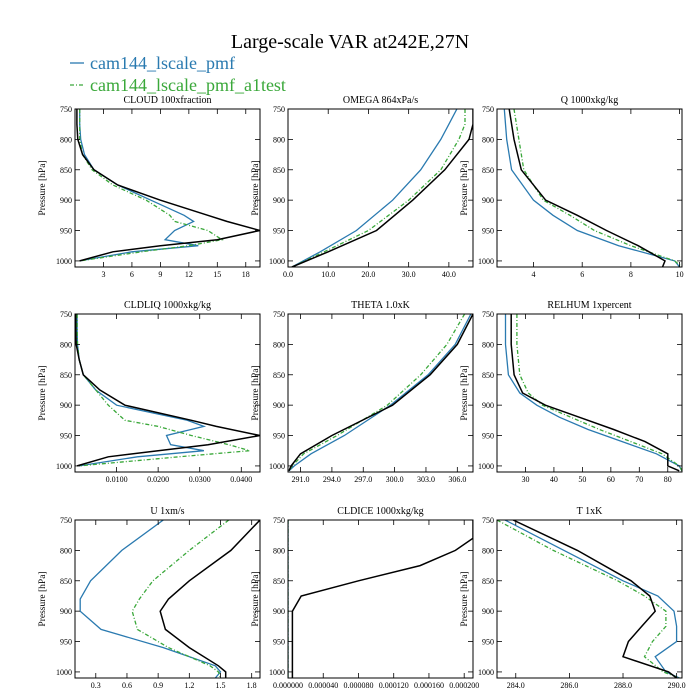 The image size is (700, 700). What do you see at coordinates (589, 305) in the screenshot?
I see `panel-title: RELHUM 1xpercent` at bounding box center [589, 305].